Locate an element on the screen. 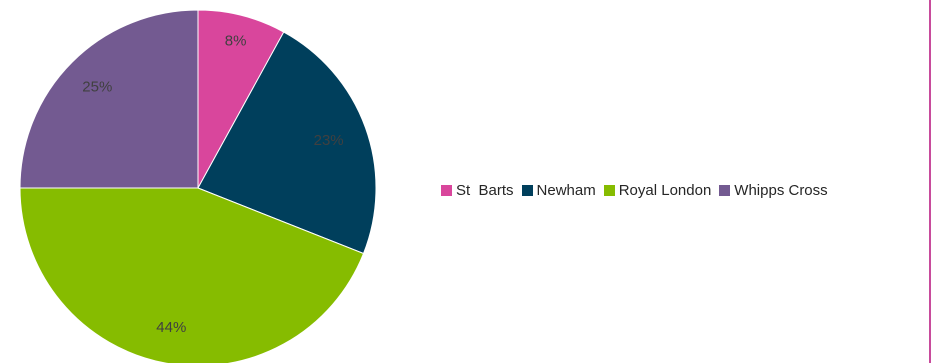 The image size is (937, 363). data-label: 44% is located at coordinates (171, 327).